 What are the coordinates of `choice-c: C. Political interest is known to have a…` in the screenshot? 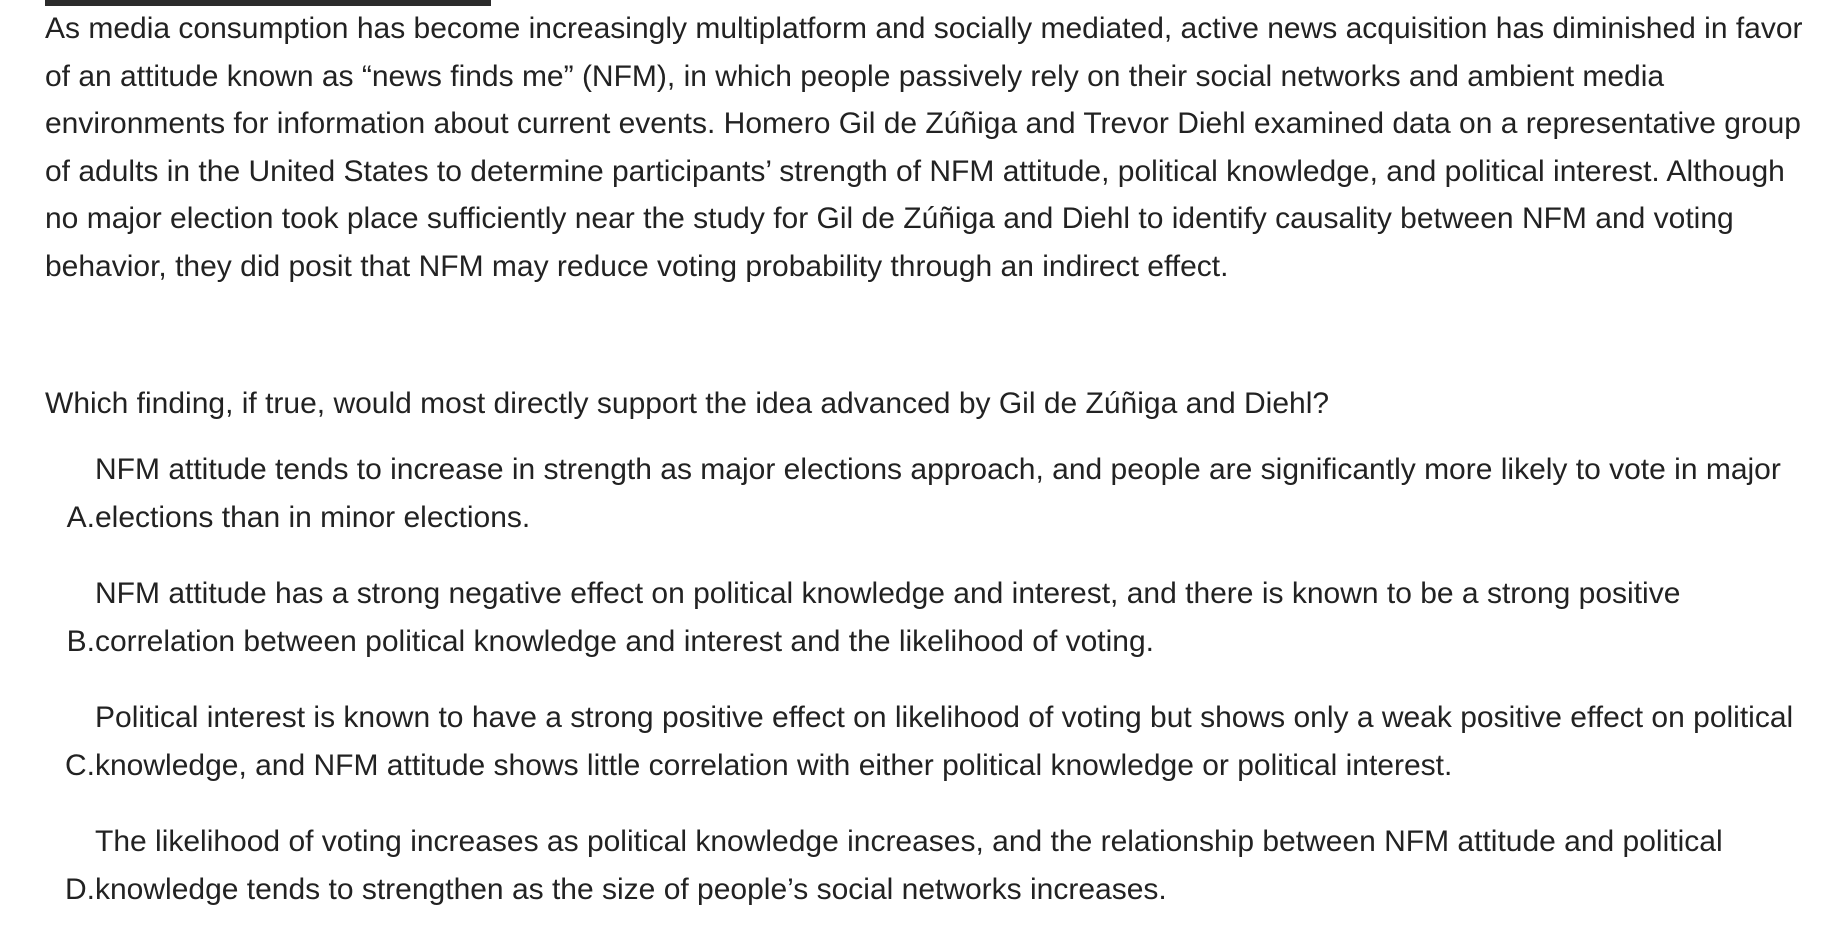 It's located at (930, 741).